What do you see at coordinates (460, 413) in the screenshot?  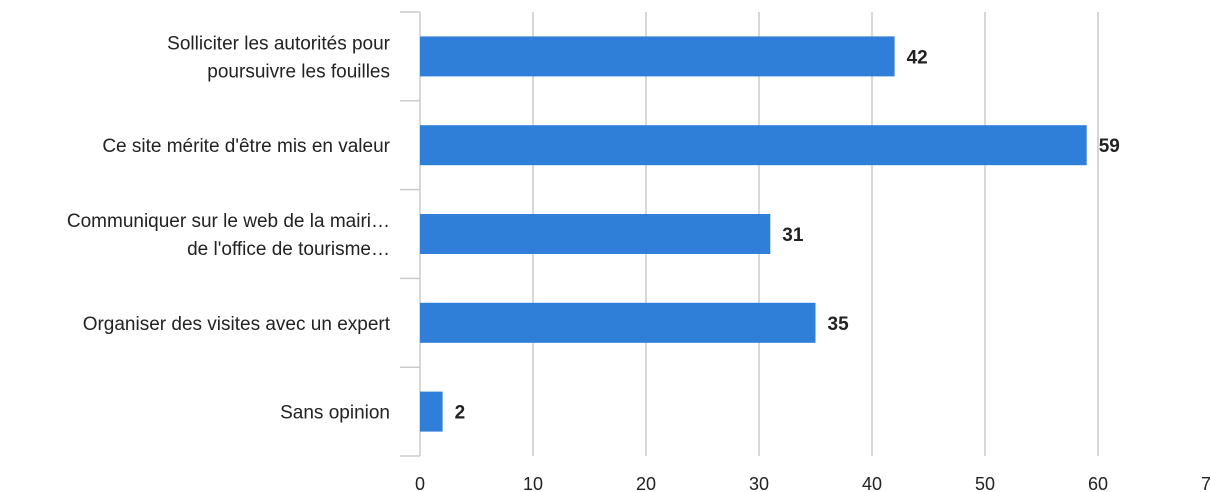 I see `data-label: 2` at bounding box center [460, 413].